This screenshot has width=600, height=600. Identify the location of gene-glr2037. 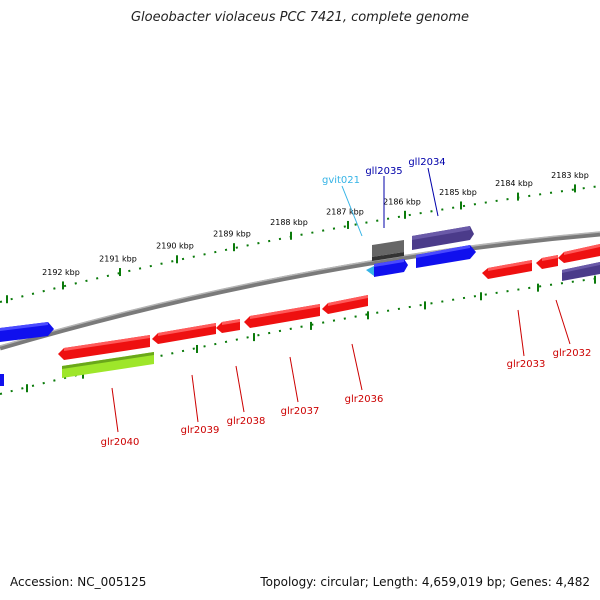
(282, 316).